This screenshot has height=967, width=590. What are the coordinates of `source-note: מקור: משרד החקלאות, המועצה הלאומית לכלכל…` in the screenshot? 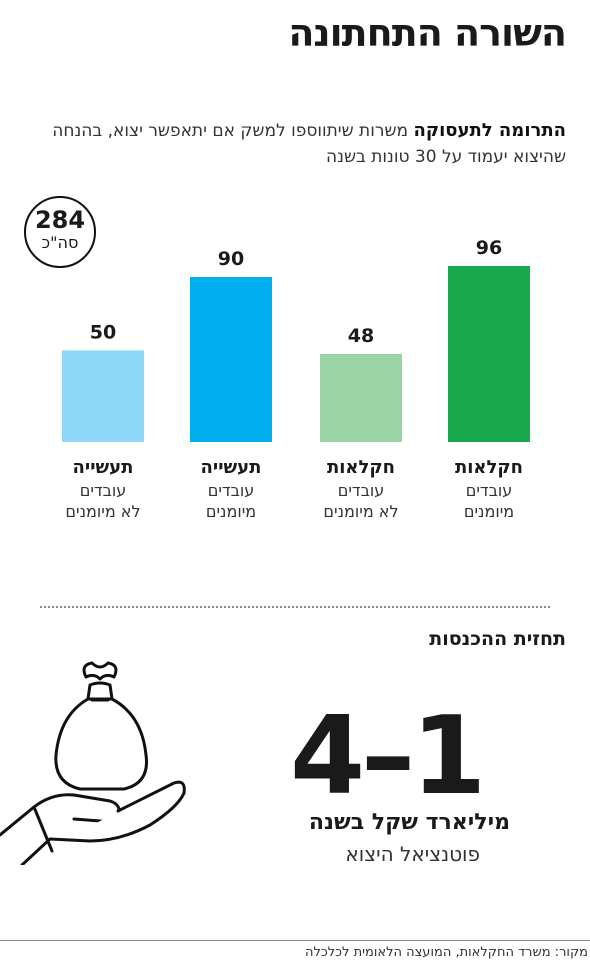 It's located at (295, 950).